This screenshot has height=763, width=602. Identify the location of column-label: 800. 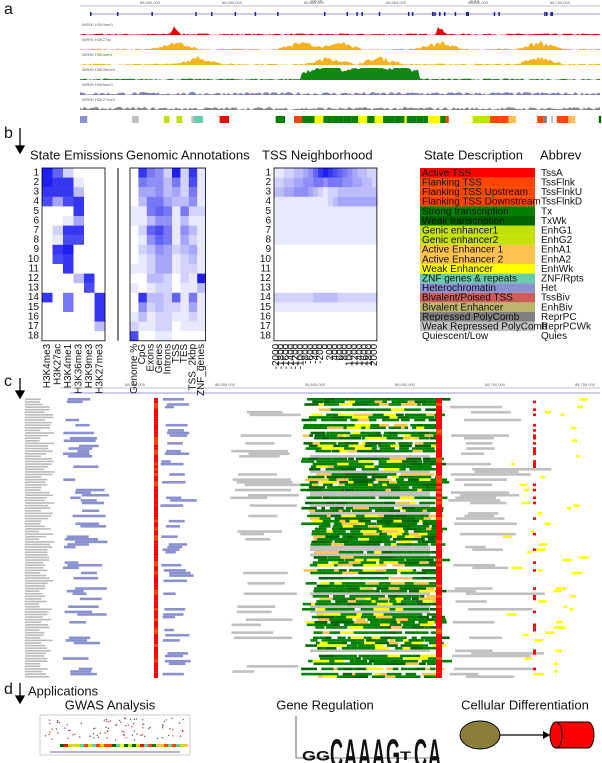
(345, 351).